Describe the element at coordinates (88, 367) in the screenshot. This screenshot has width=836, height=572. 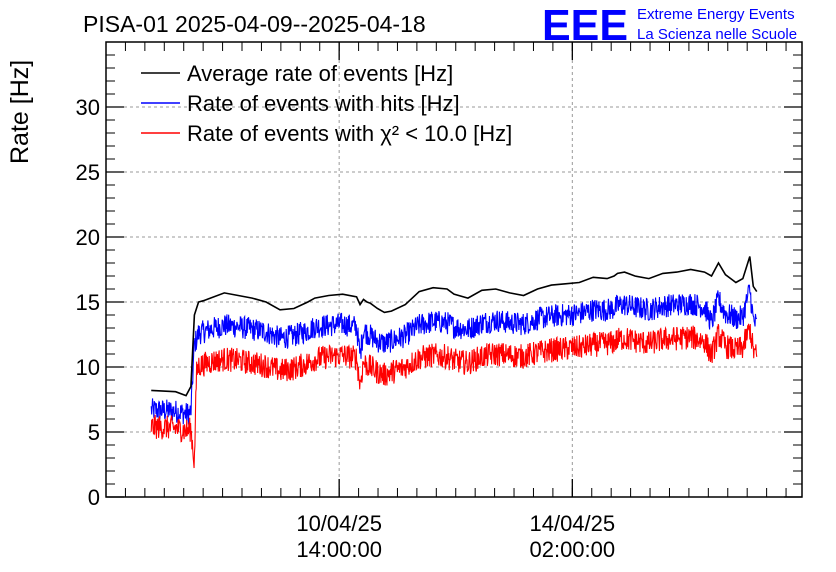
I see `y-tick-label: 10` at that location.